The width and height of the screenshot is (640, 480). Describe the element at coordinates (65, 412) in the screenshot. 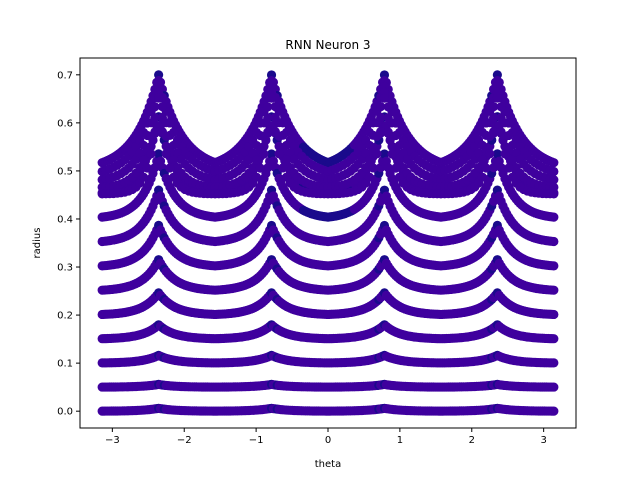

I see `y-tick-label: 0.0` at that location.